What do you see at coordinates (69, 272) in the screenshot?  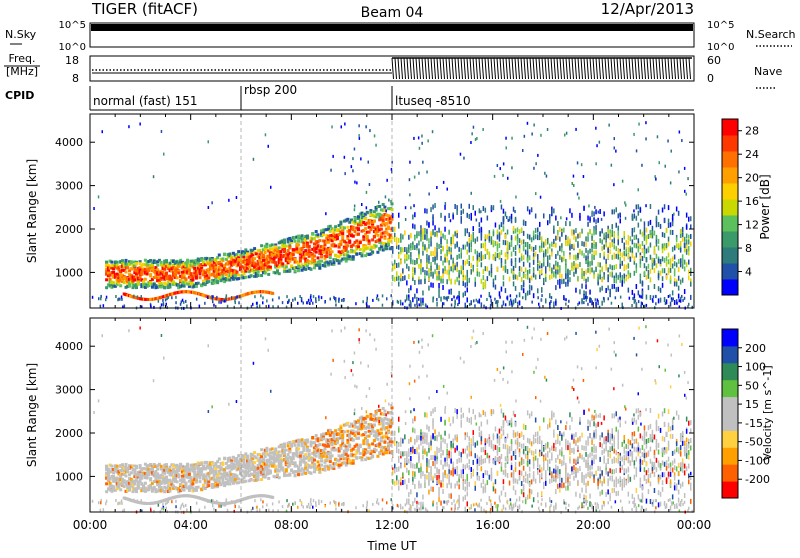 I see `power-ytick-label: 1000` at bounding box center [69, 272].